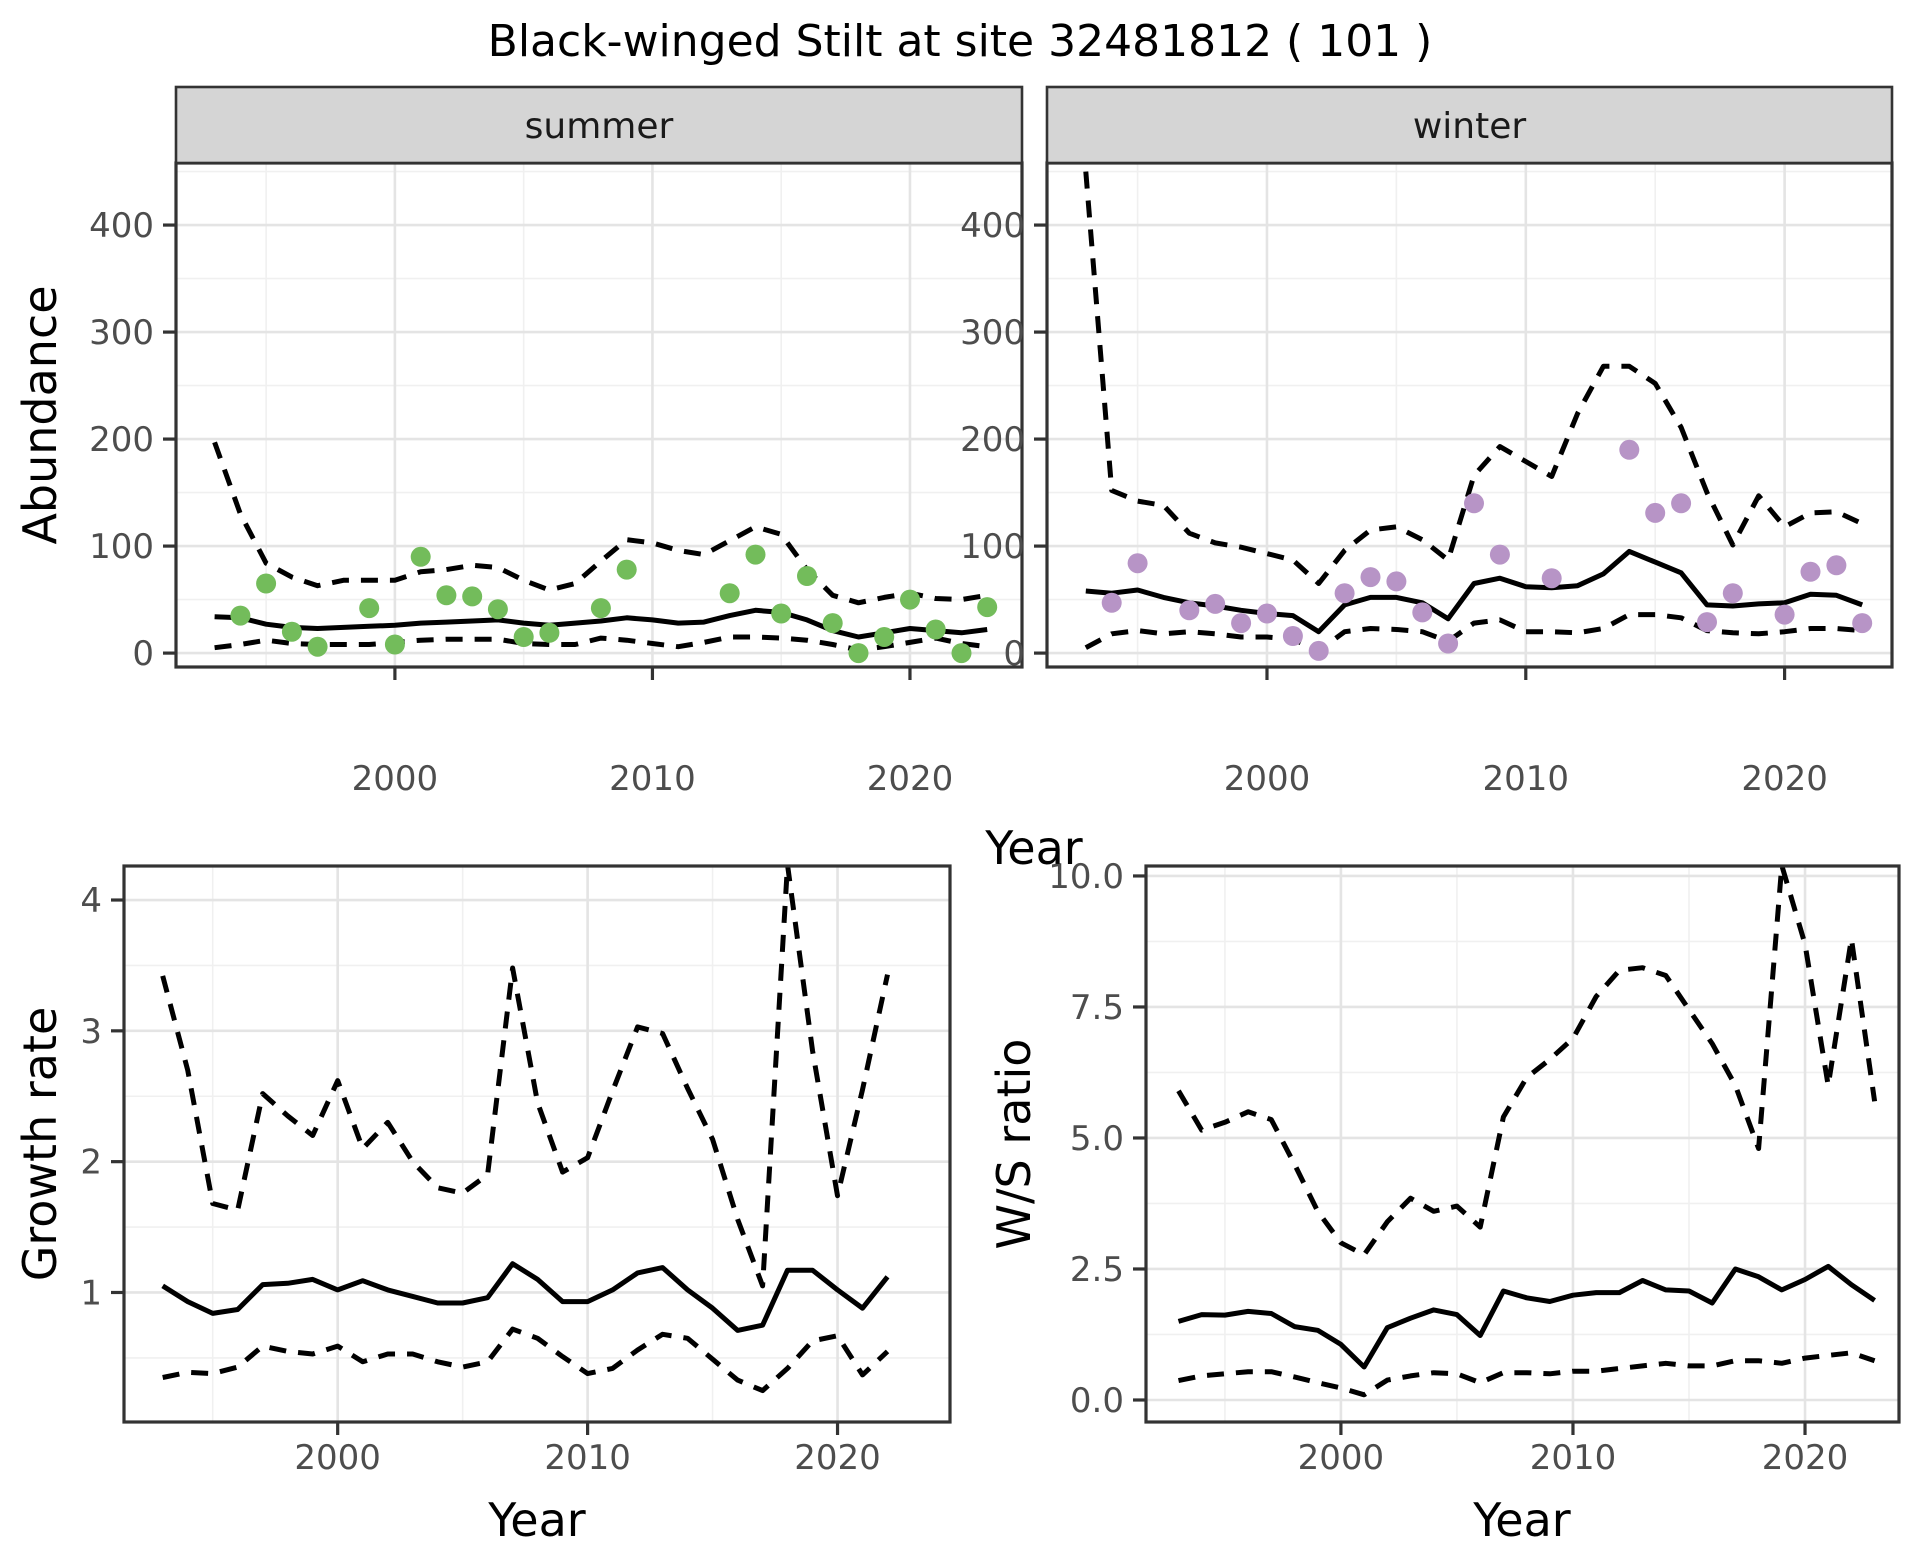  What do you see at coordinates (1097, 1401) in the screenshot?
I see `y-tick-label: 0.0` at bounding box center [1097, 1401].